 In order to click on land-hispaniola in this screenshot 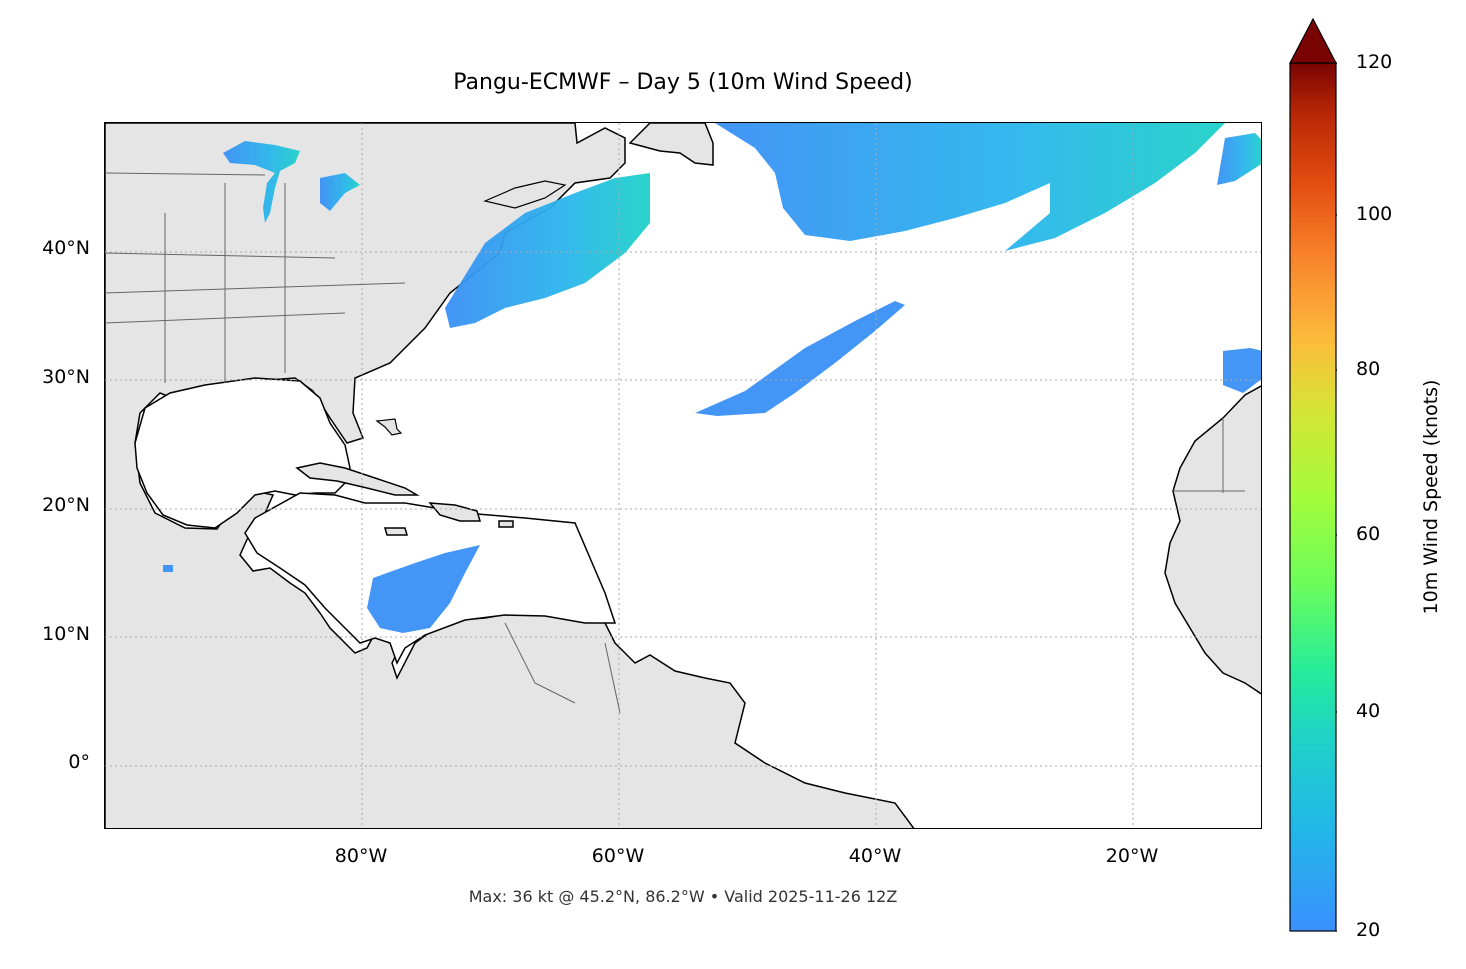, I will do `click(455, 512)`.